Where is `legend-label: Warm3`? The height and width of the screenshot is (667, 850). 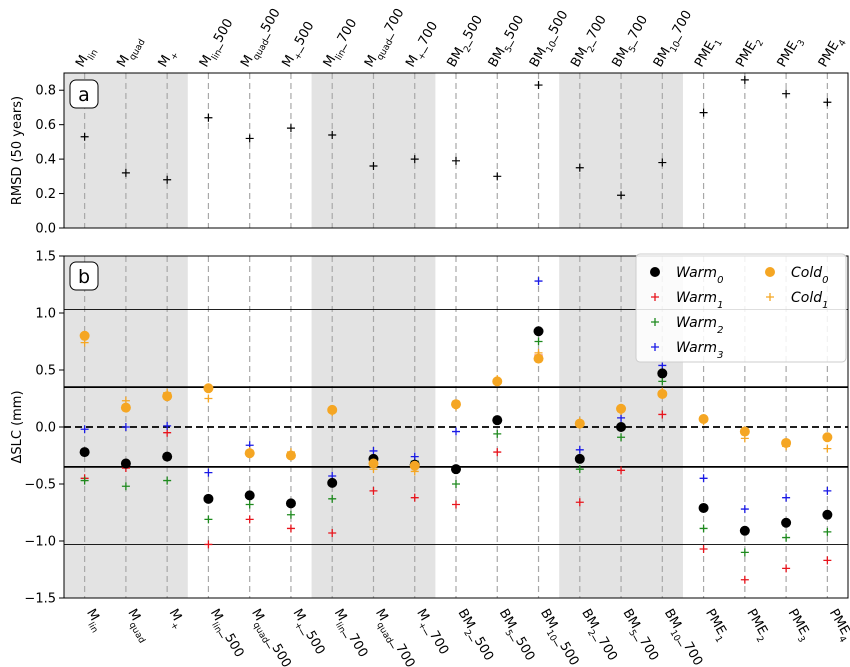
legend-label: Warm3 is located at coordinates (699, 350).